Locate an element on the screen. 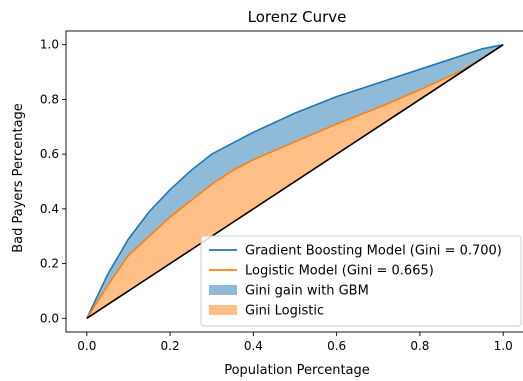 The height and width of the screenshot is (381, 523). legend-label: Logistic Model (Gini = 0.665) is located at coordinates (339, 271).